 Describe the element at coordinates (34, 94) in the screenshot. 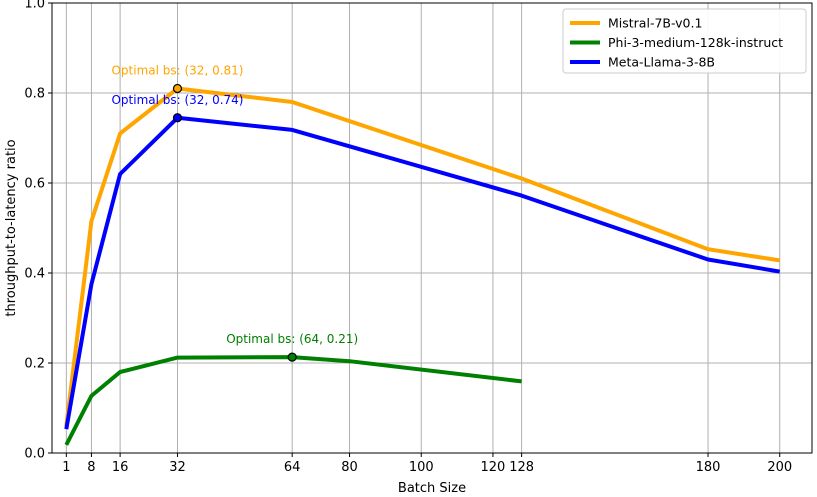

I see `y-tick-label: 0.8` at that location.